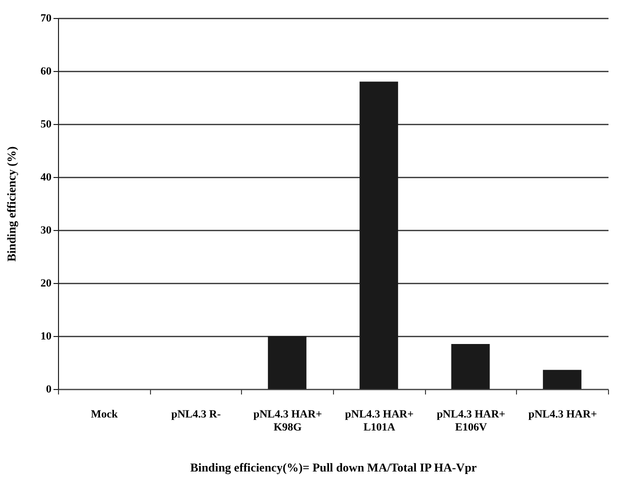  What do you see at coordinates (334, 467) in the screenshot?
I see `x-axis-title: Binding efficiency(%)= Pull down MA/Total IP HA-Vpr` at bounding box center [334, 467].